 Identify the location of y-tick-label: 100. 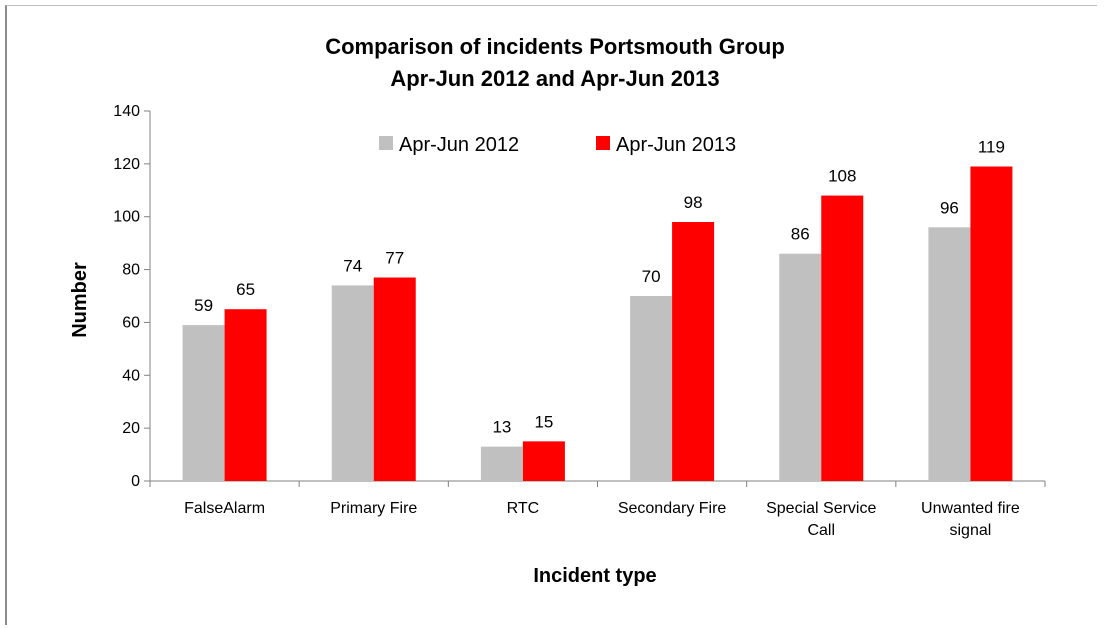
(126, 217).